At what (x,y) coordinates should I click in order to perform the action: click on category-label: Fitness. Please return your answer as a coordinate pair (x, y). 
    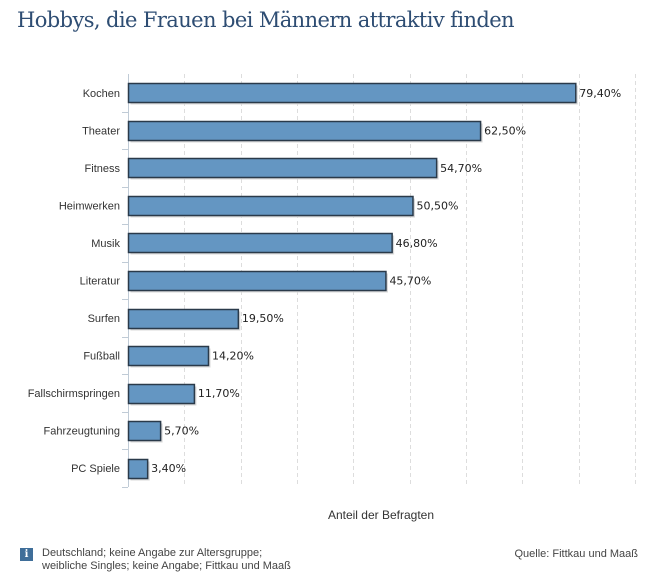
    Looking at the image, I should click on (103, 169).